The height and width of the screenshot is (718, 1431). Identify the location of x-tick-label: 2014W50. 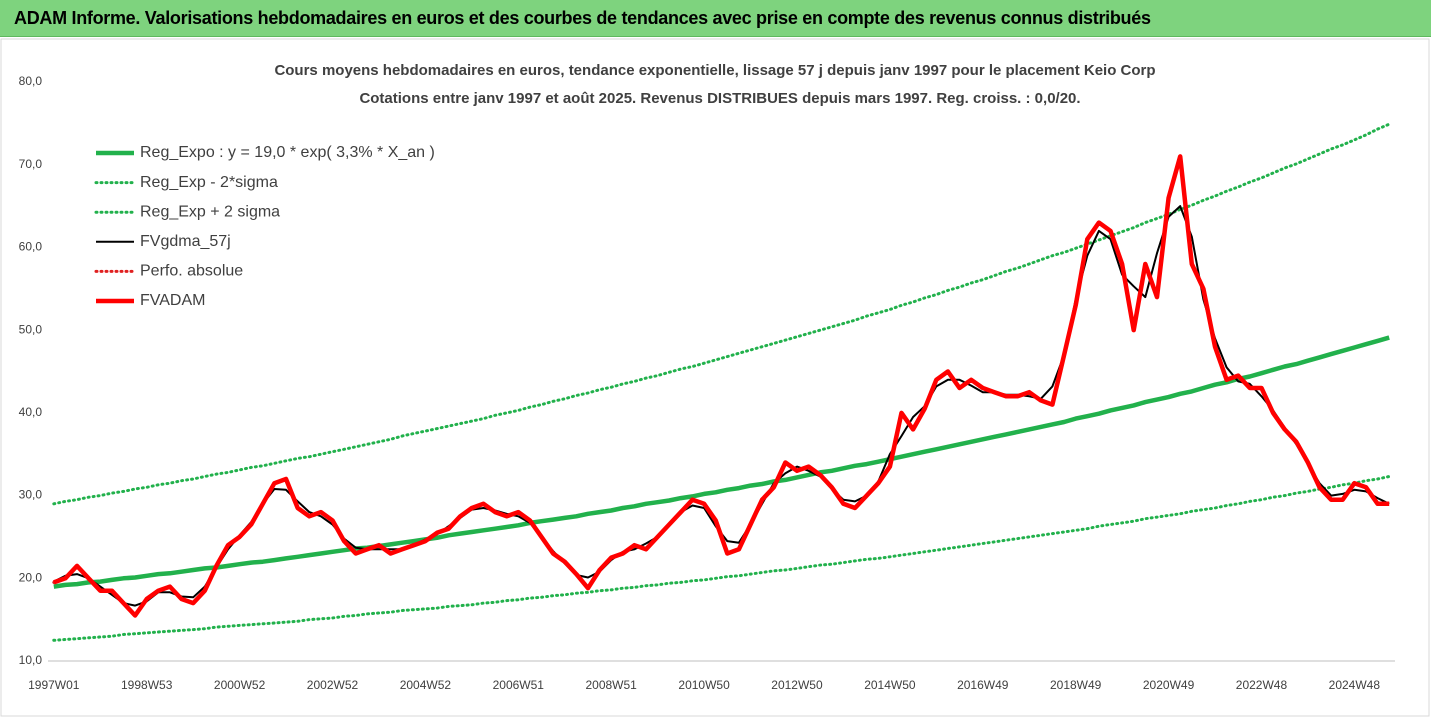
(890, 685).